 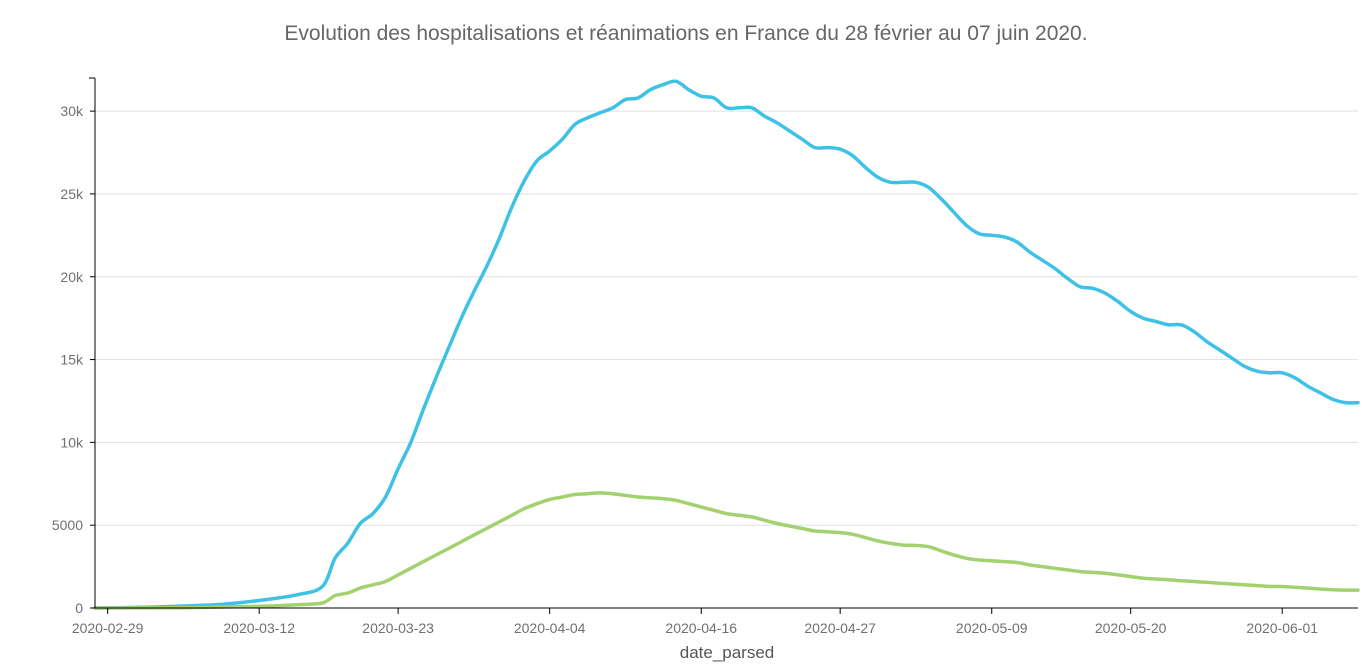 What do you see at coordinates (701, 628) in the screenshot?
I see `x-tick-label-4: 2020-04-16` at bounding box center [701, 628].